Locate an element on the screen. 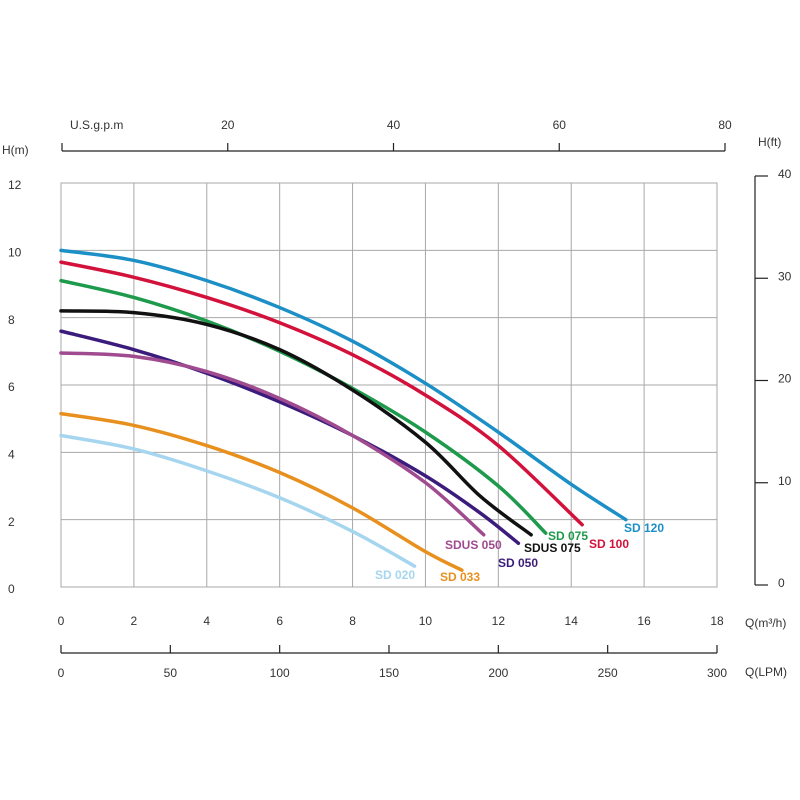 The width and height of the screenshot is (800, 800). curve-label: SD 020 is located at coordinates (395, 575).